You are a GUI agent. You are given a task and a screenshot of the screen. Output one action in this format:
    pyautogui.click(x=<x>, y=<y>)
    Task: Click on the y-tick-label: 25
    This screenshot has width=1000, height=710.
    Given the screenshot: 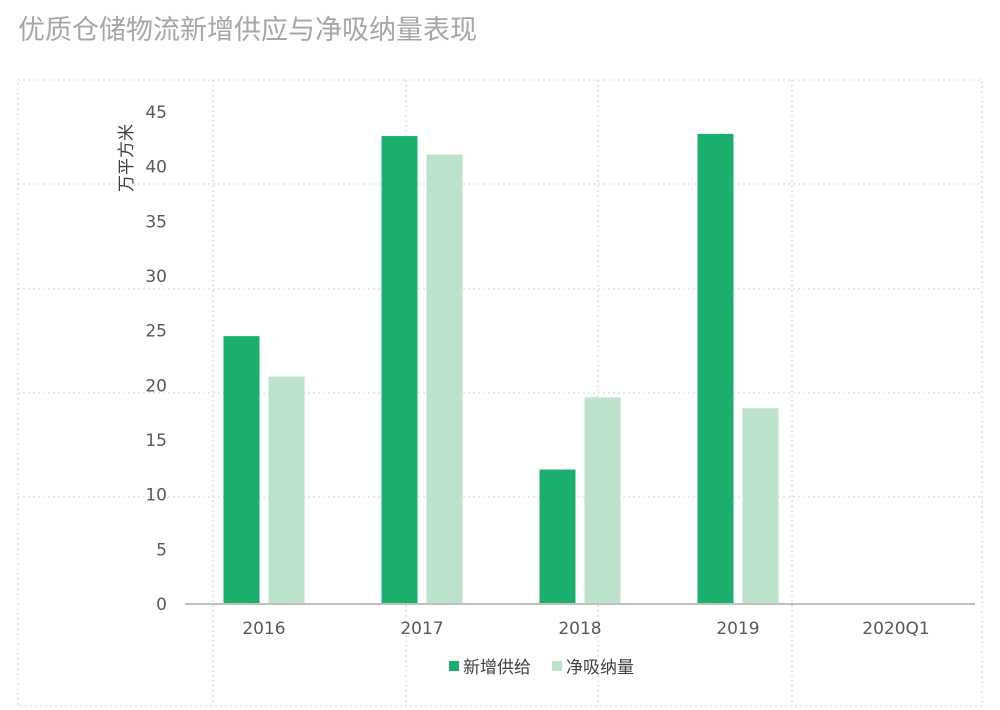 What is the action you would take?
    pyautogui.click(x=156, y=332)
    